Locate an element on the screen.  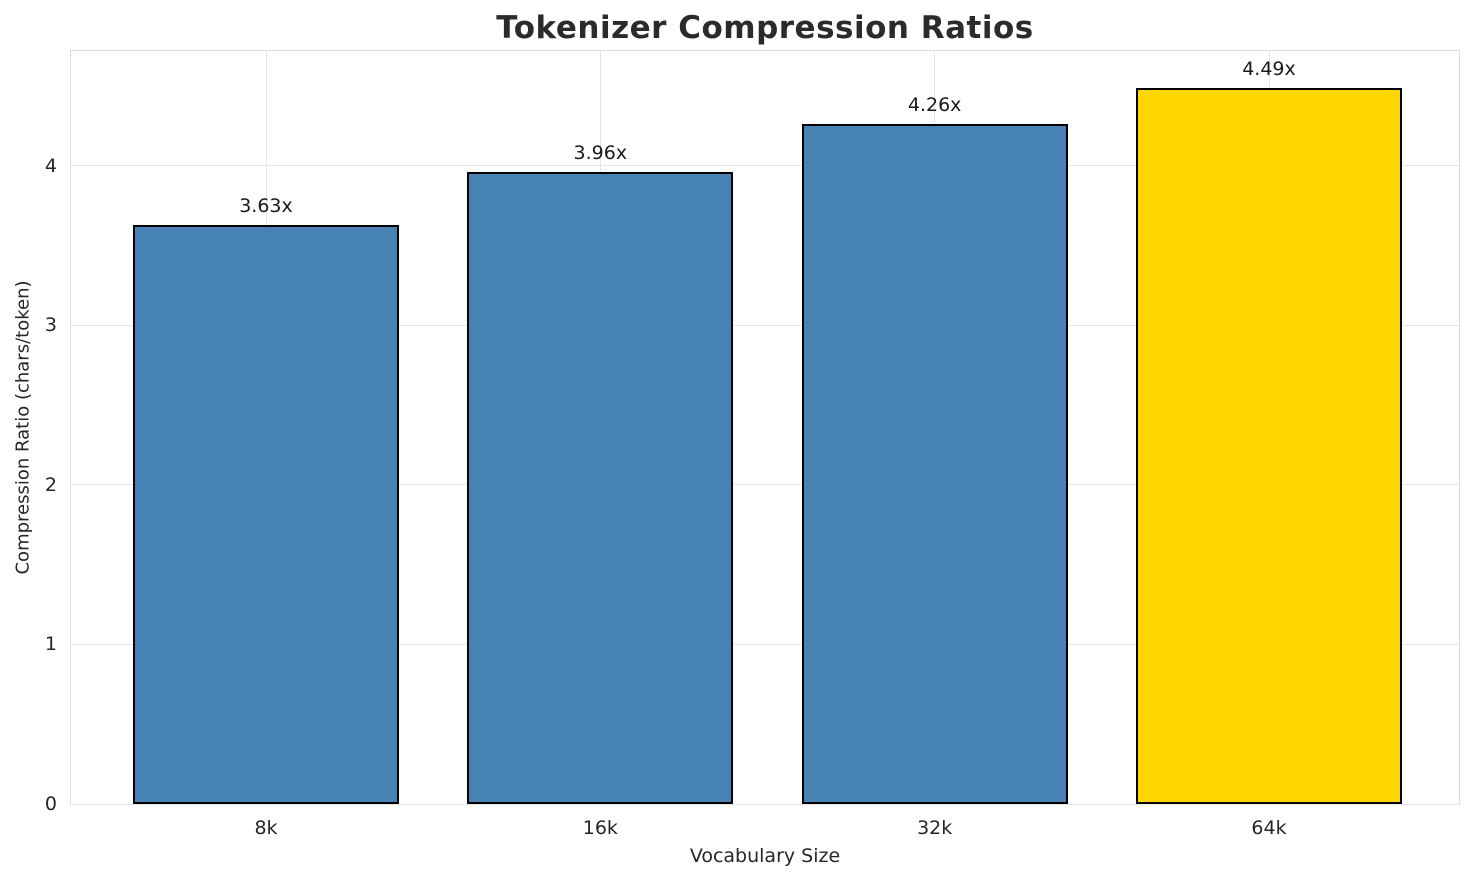
bar-value-label-32k: 4.26x is located at coordinates (934, 105).